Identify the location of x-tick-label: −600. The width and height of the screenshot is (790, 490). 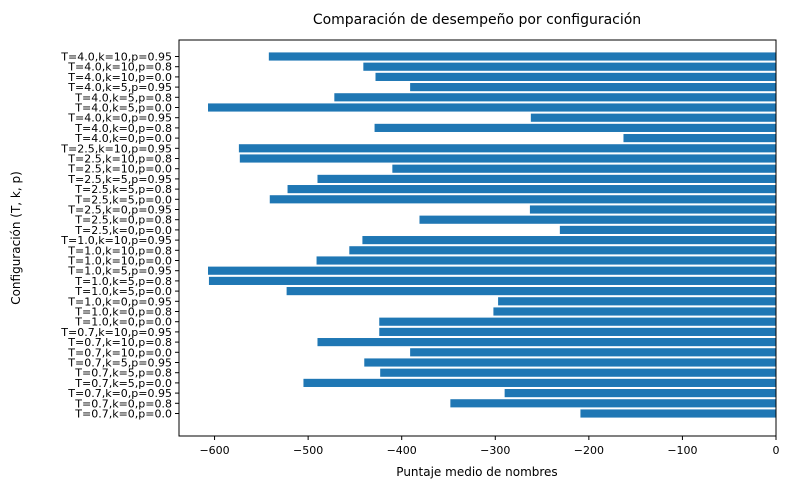
(214, 450).